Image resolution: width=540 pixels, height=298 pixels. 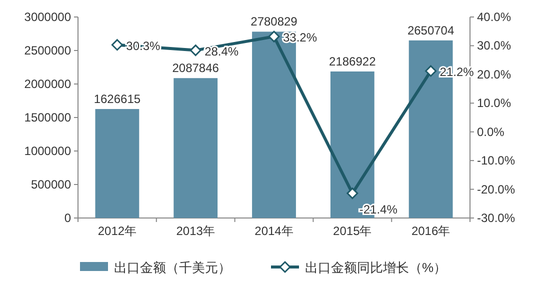 What do you see at coordinates (48, 151) in the screenshot?
I see `y-tick-label: 1000000` at bounding box center [48, 151].